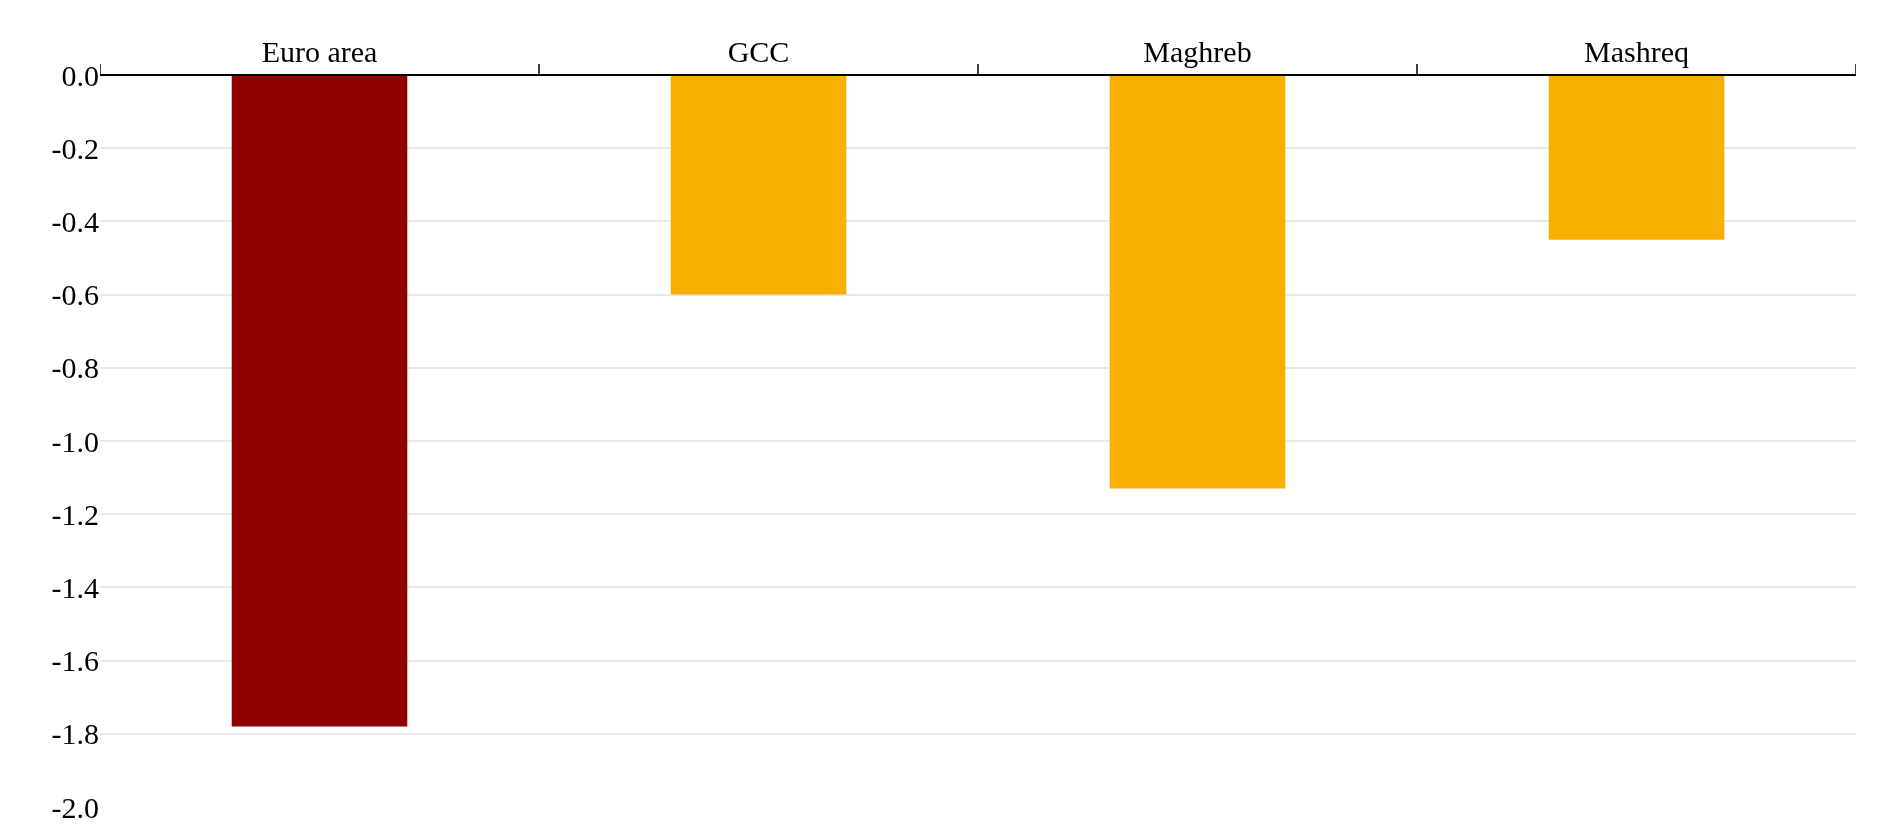  I want to click on x-tick-label: Maghreb, so click(1197, 51).